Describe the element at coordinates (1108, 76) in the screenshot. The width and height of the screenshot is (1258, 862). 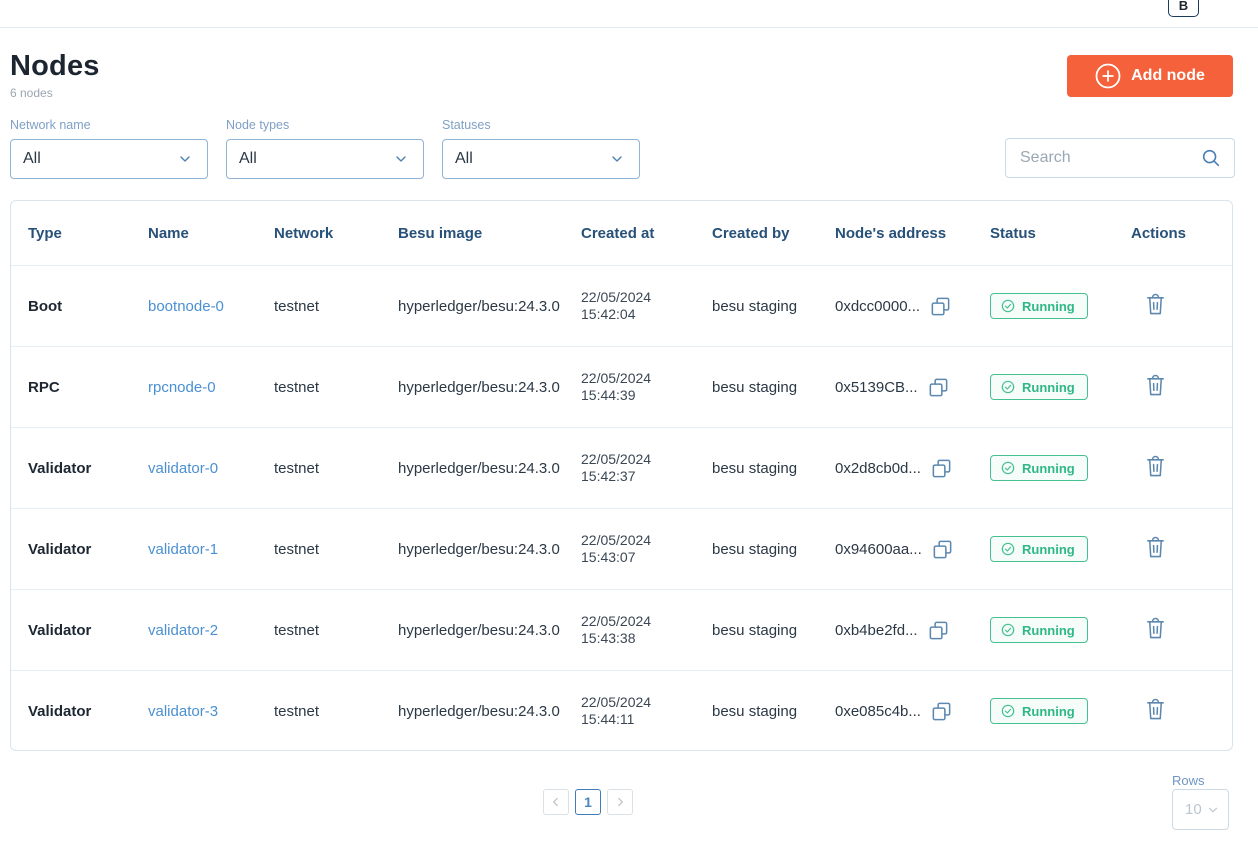
I see `plus-circle-icon` at that location.